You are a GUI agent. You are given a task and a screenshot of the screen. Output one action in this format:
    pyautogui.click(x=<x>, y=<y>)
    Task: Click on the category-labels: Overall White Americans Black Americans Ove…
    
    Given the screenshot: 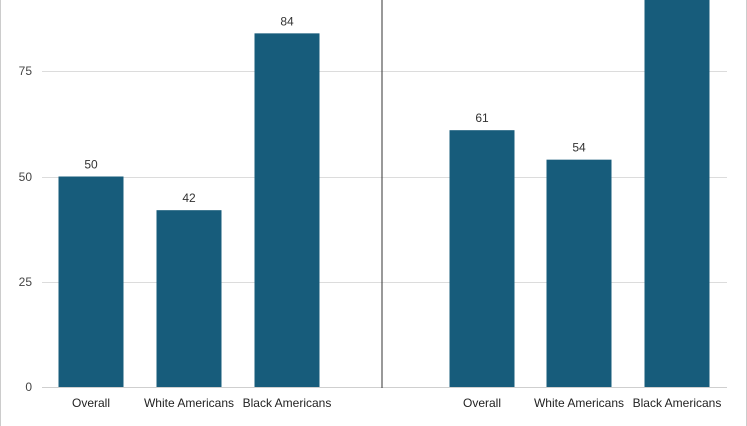 What is the action you would take?
    pyautogui.click(x=396, y=403)
    